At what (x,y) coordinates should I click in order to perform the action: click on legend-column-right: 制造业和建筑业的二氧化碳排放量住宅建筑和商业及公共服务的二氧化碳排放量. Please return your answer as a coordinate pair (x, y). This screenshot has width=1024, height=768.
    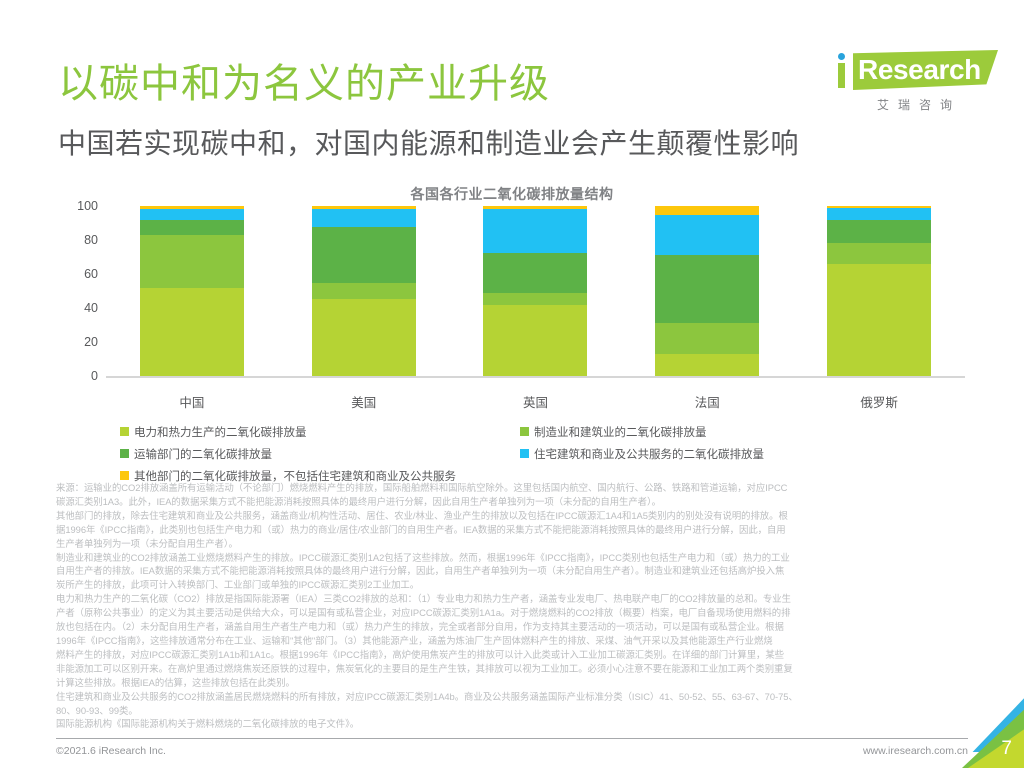
    Looking at the image, I should click on (735, 444).